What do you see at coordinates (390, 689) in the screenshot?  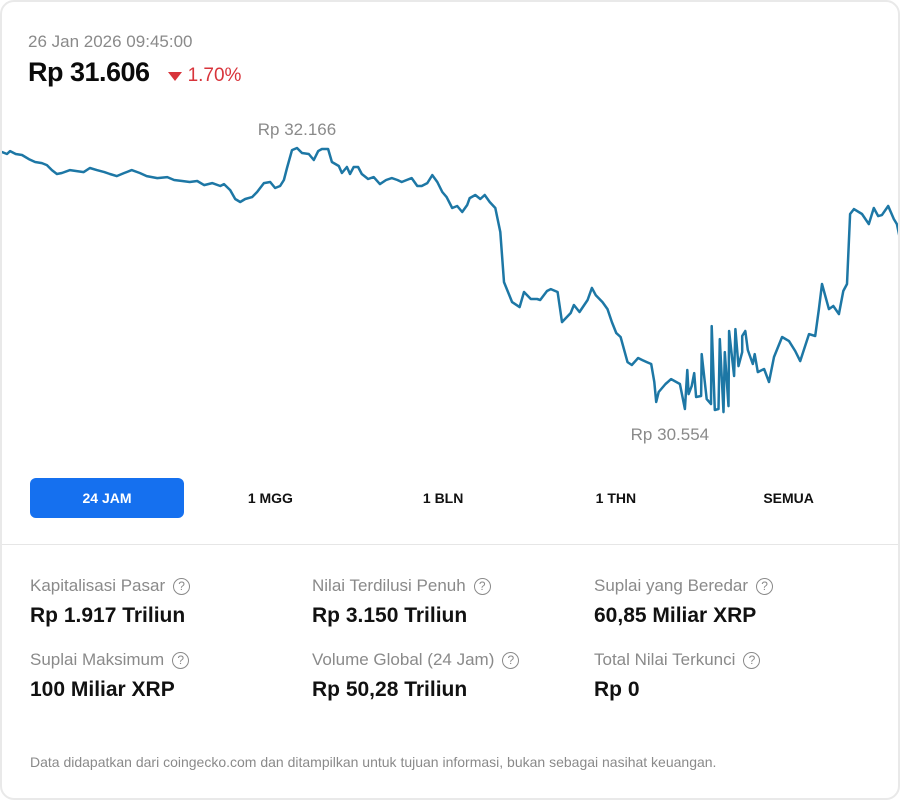 I see `stat-value: Rp 50,28 Triliun` at bounding box center [390, 689].